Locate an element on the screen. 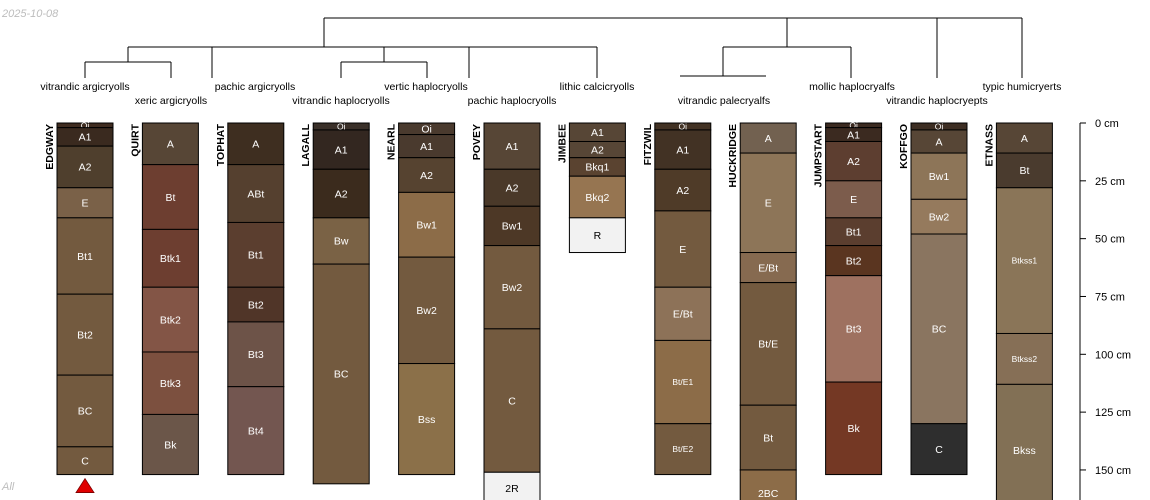  horizon-2bc is located at coordinates (768, 484).